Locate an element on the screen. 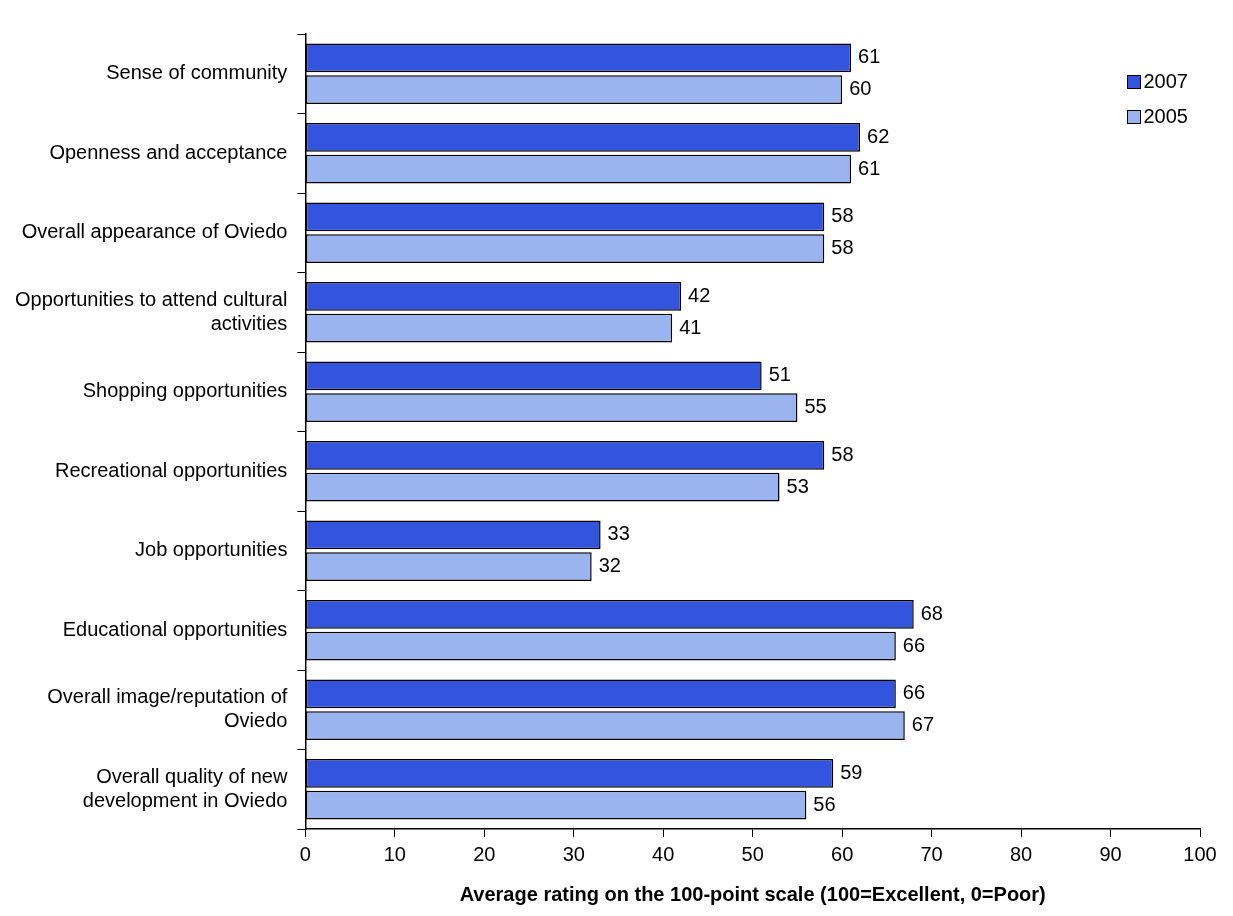 The image size is (1233, 916). y-tick-label: Sense of community is located at coordinates (197, 72).